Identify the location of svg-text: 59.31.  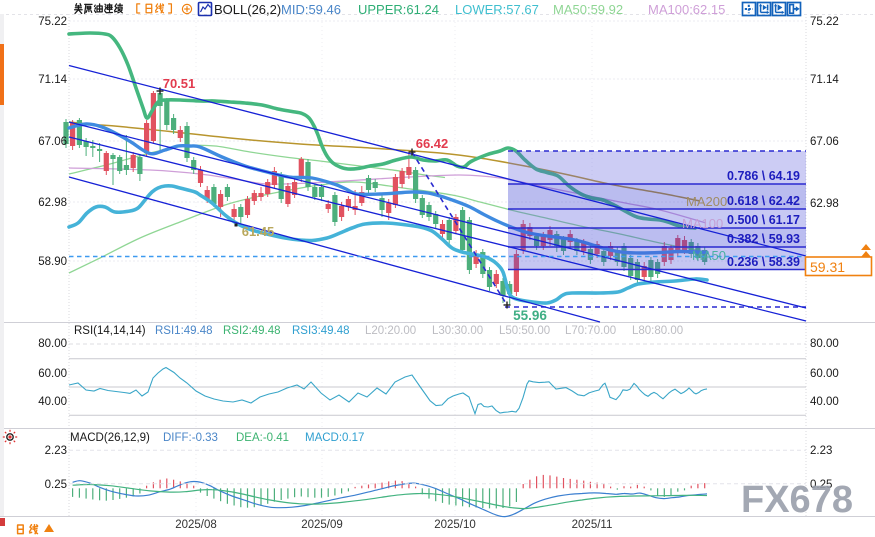
(827, 267).